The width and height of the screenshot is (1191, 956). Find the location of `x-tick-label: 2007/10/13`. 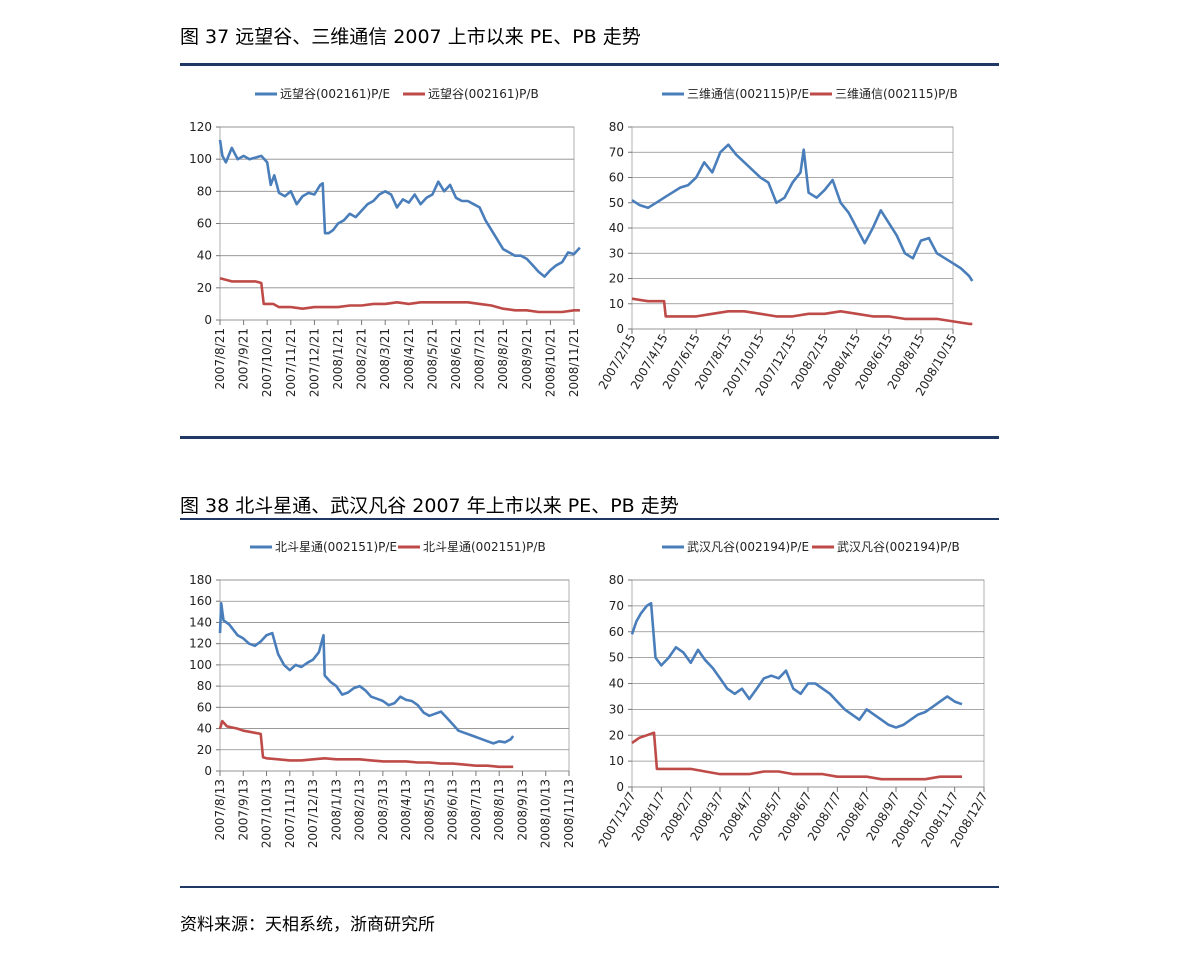

x-tick-label: 2007/10/13 is located at coordinates (267, 813).